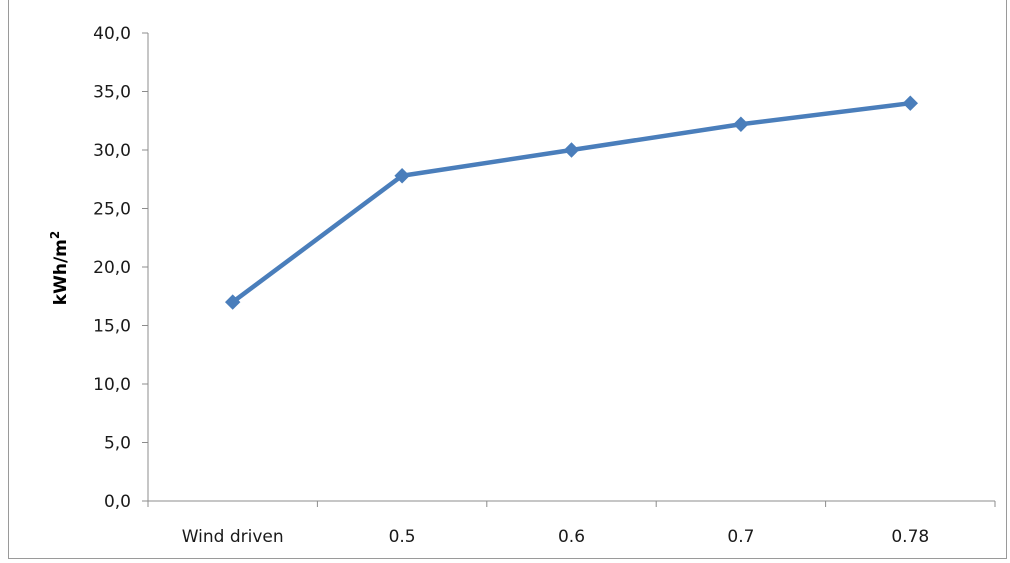 The width and height of the screenshot is (1010, 563). Describe the element at coordinates (112, 151) in the screenshot. I see `y-tick-label: 30,0` at that location.